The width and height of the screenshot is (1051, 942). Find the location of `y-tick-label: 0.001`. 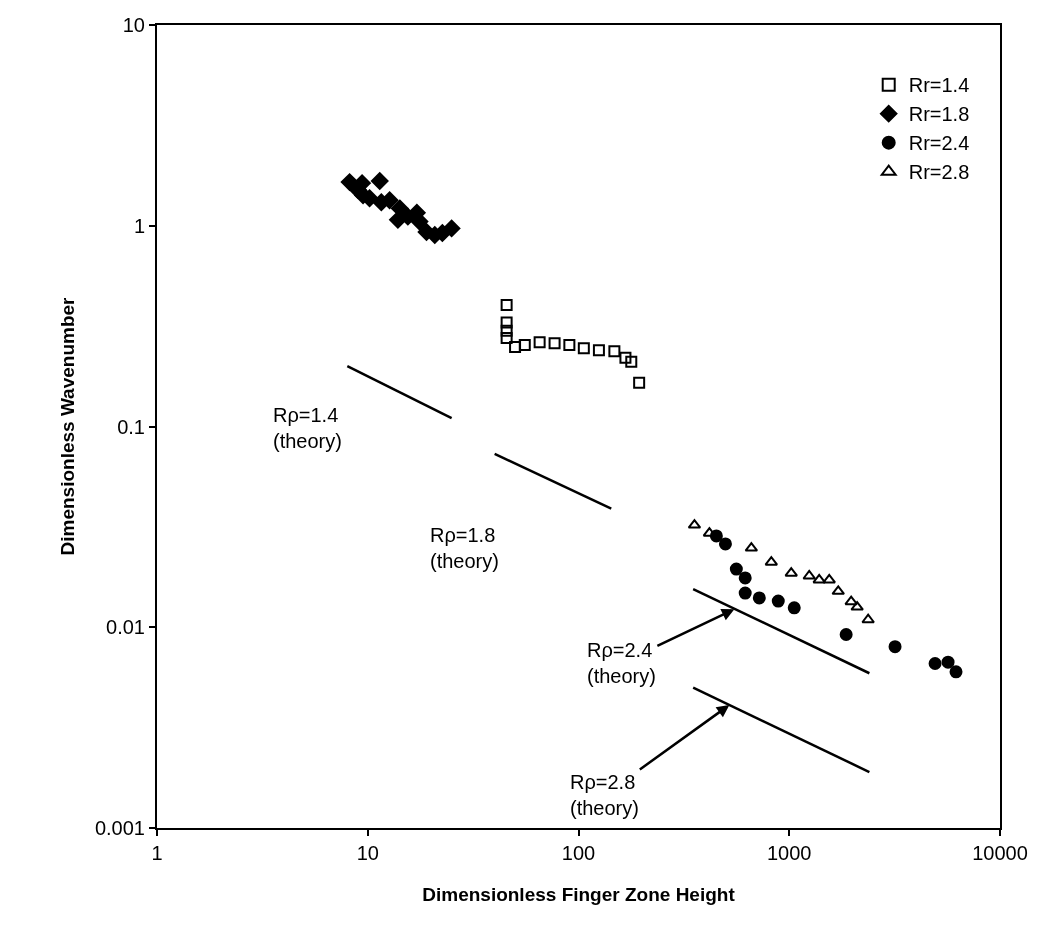

y-tick-label: 0.001 is located at coordinates (119, 828).